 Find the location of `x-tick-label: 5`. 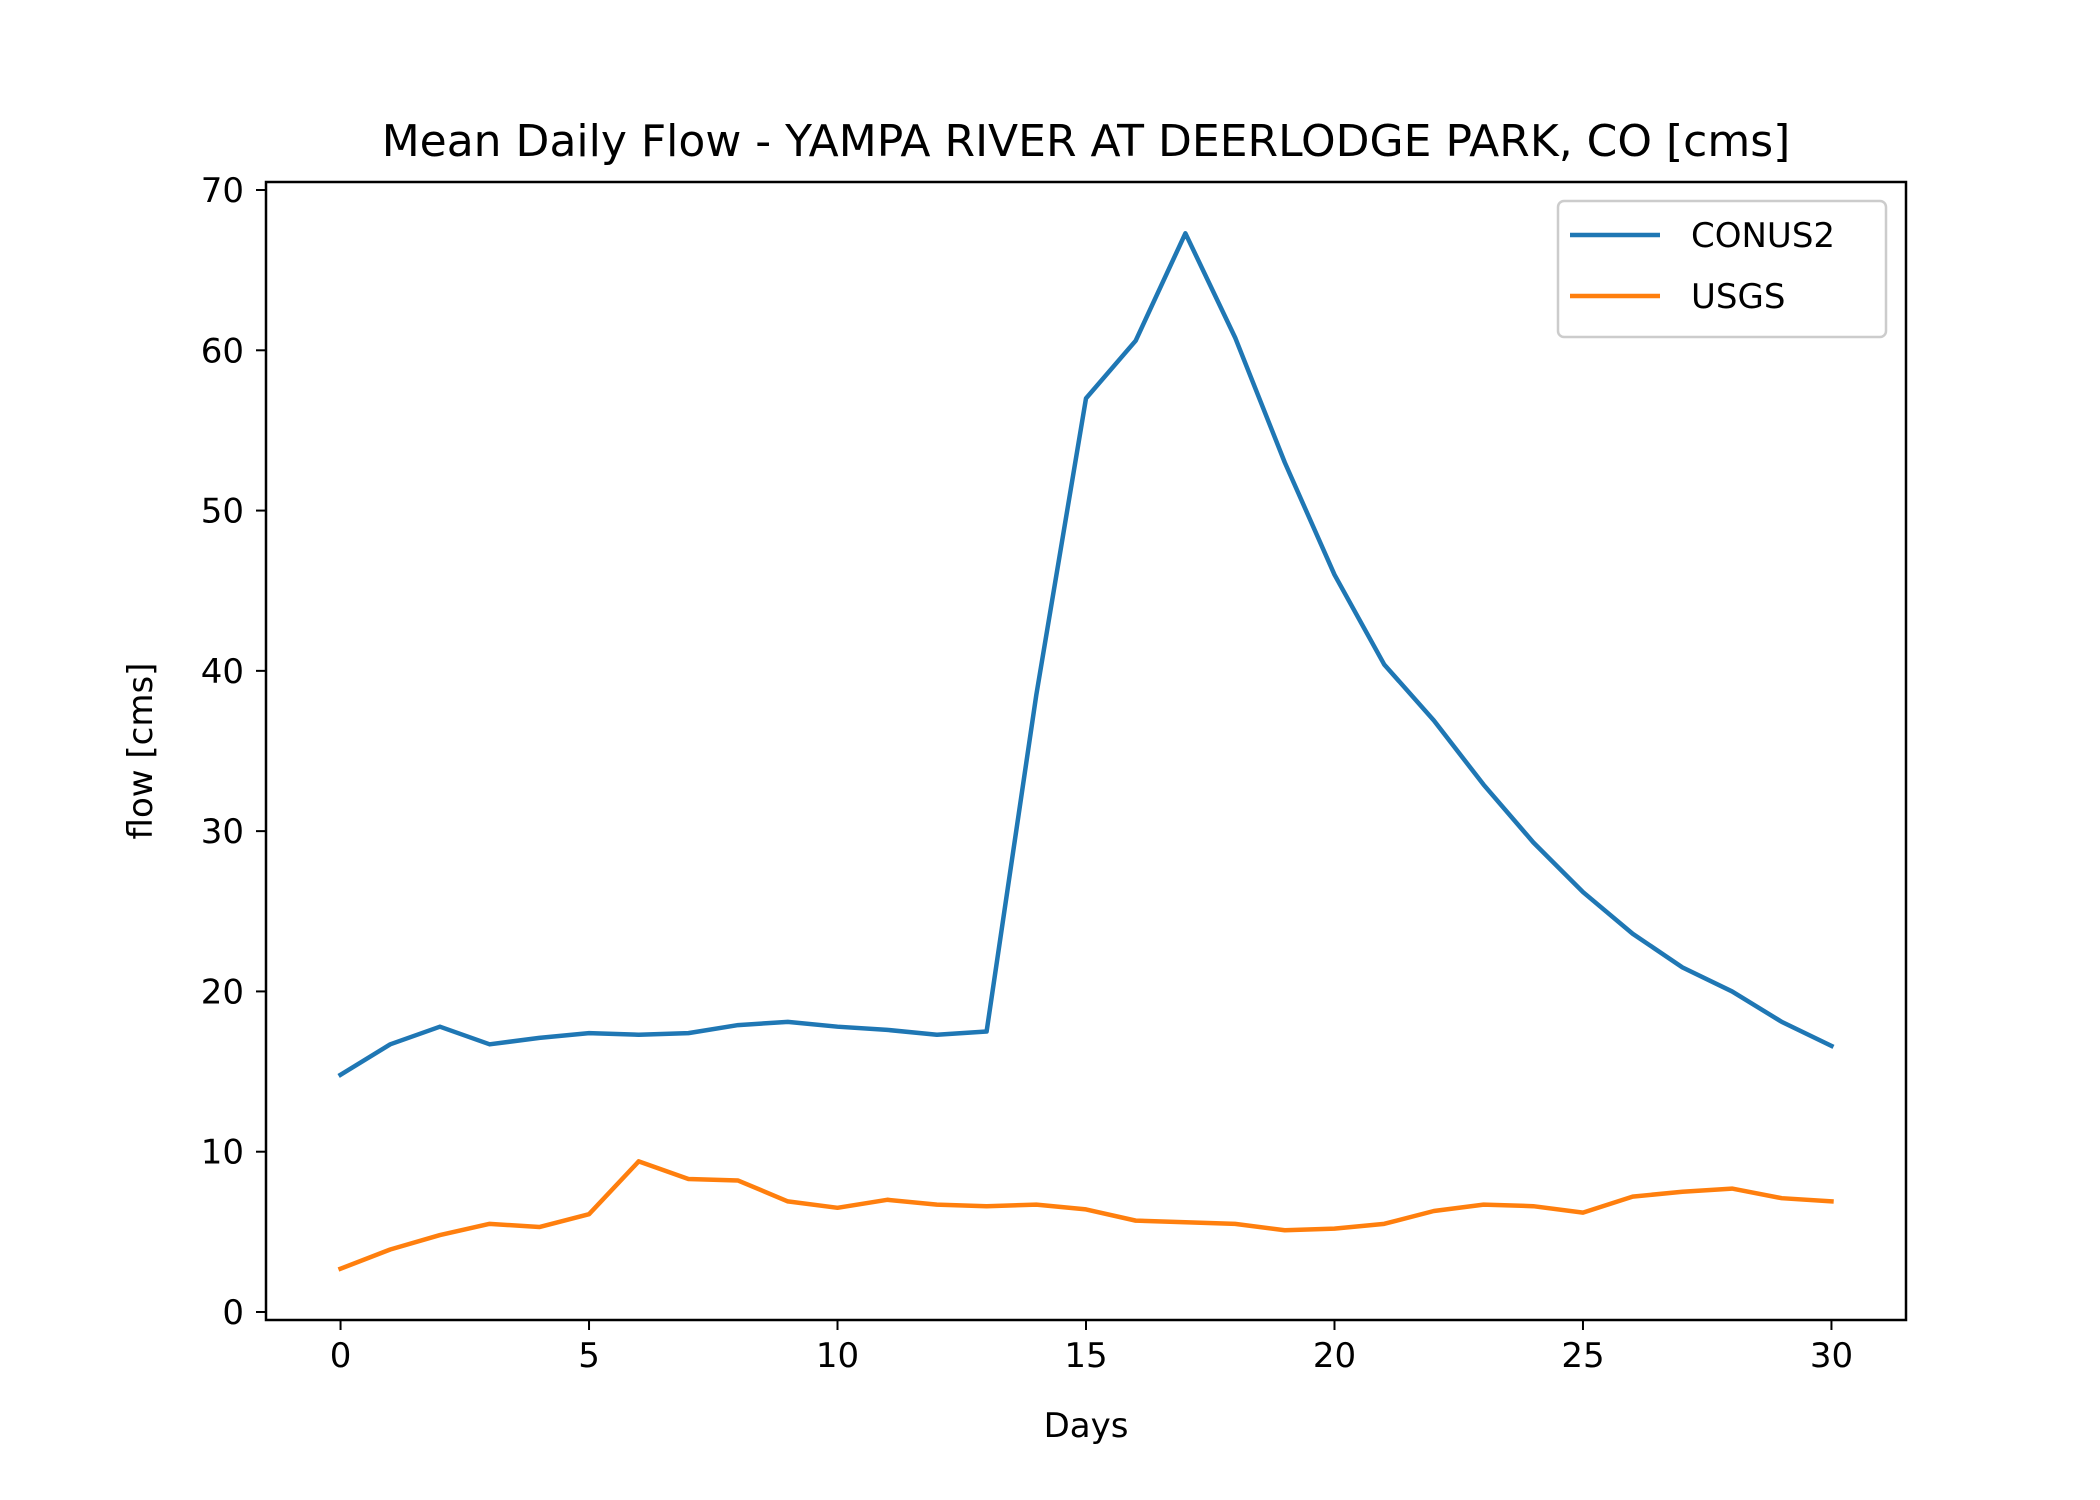

x-tick-label: 5 is located at coordinates (589, 1356).